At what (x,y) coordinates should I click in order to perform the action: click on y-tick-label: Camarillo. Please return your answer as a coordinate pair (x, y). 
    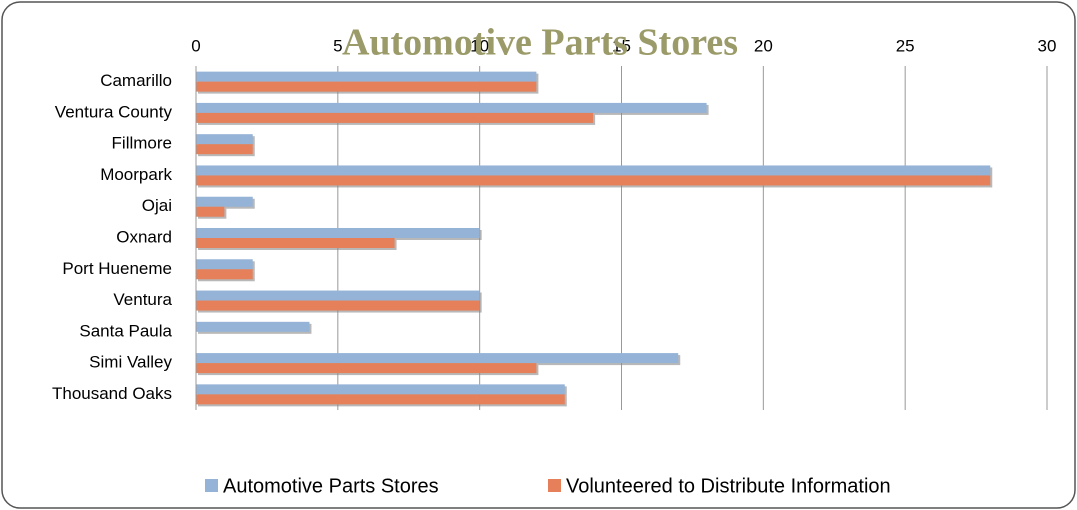
    Looking at the image, I should click on (136, 80).